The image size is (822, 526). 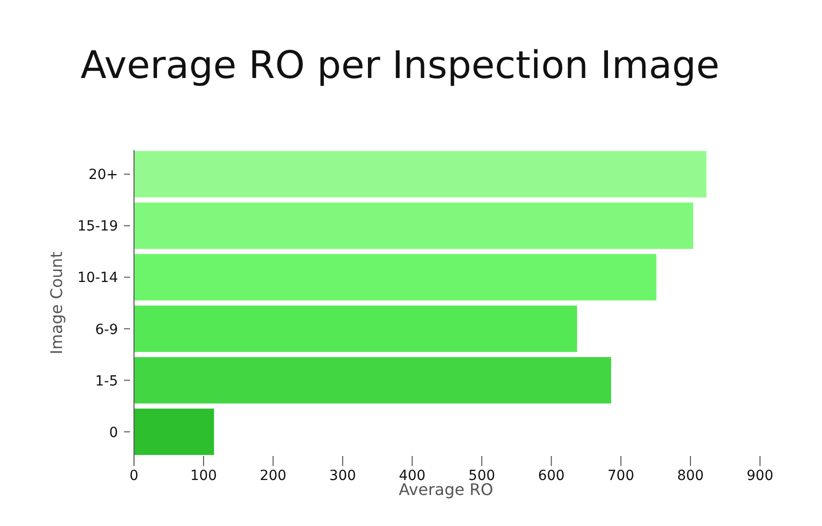 What do you see at coordinates (134, 476) in the screenshot?
I see `x-tick-label: 0` at bounding box center [134, 476].